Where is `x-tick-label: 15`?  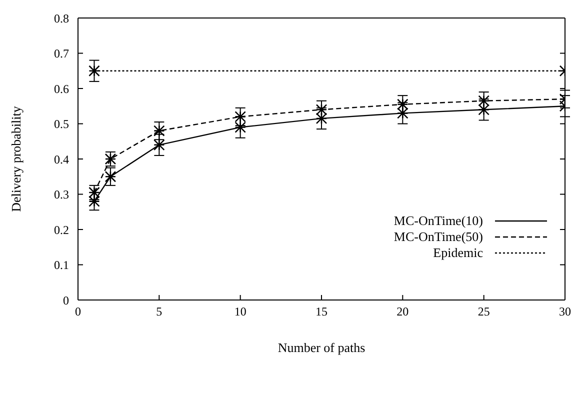 x-tick-label: 15 is located at coordinates (322, 311).